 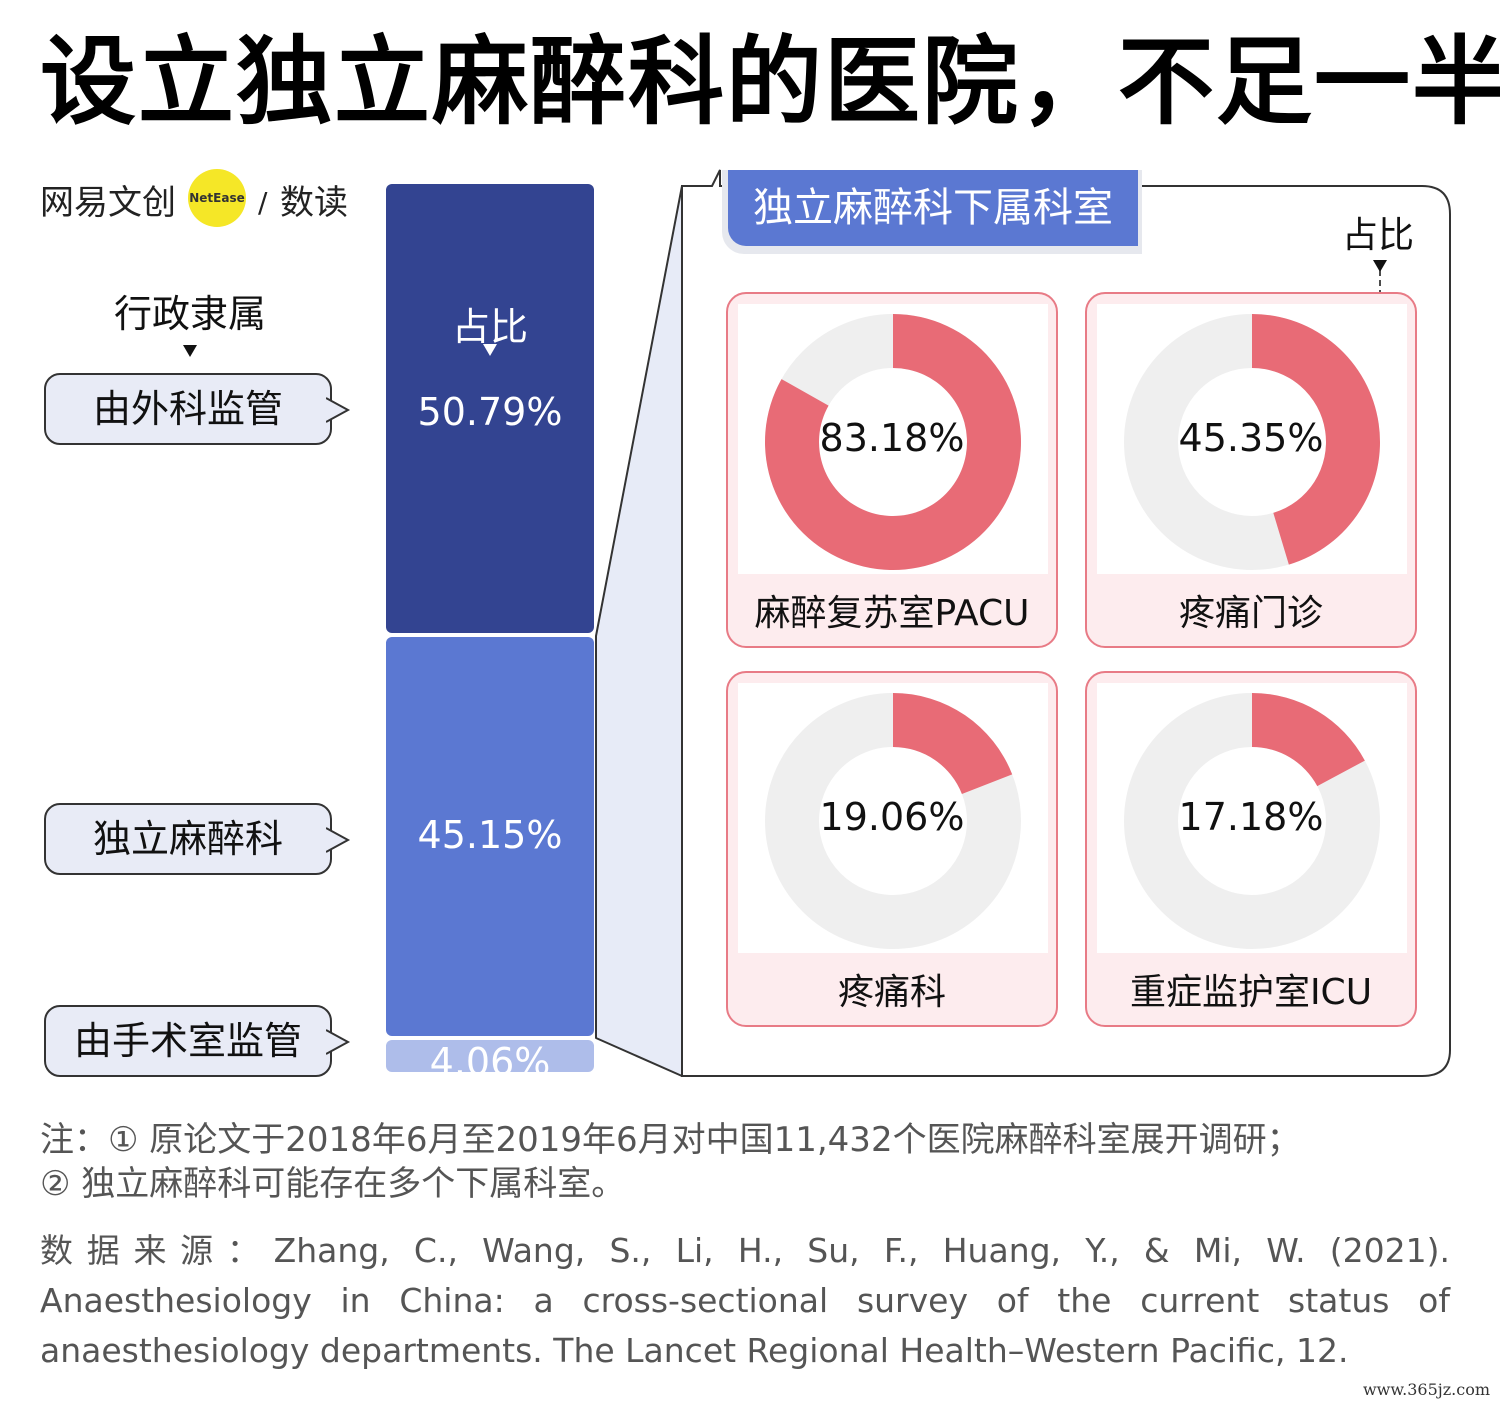 What do you see at coordinates (891, 992) in the screenshot?
I see `donut-label: 疼痛科` at bounding box center [891, 992].